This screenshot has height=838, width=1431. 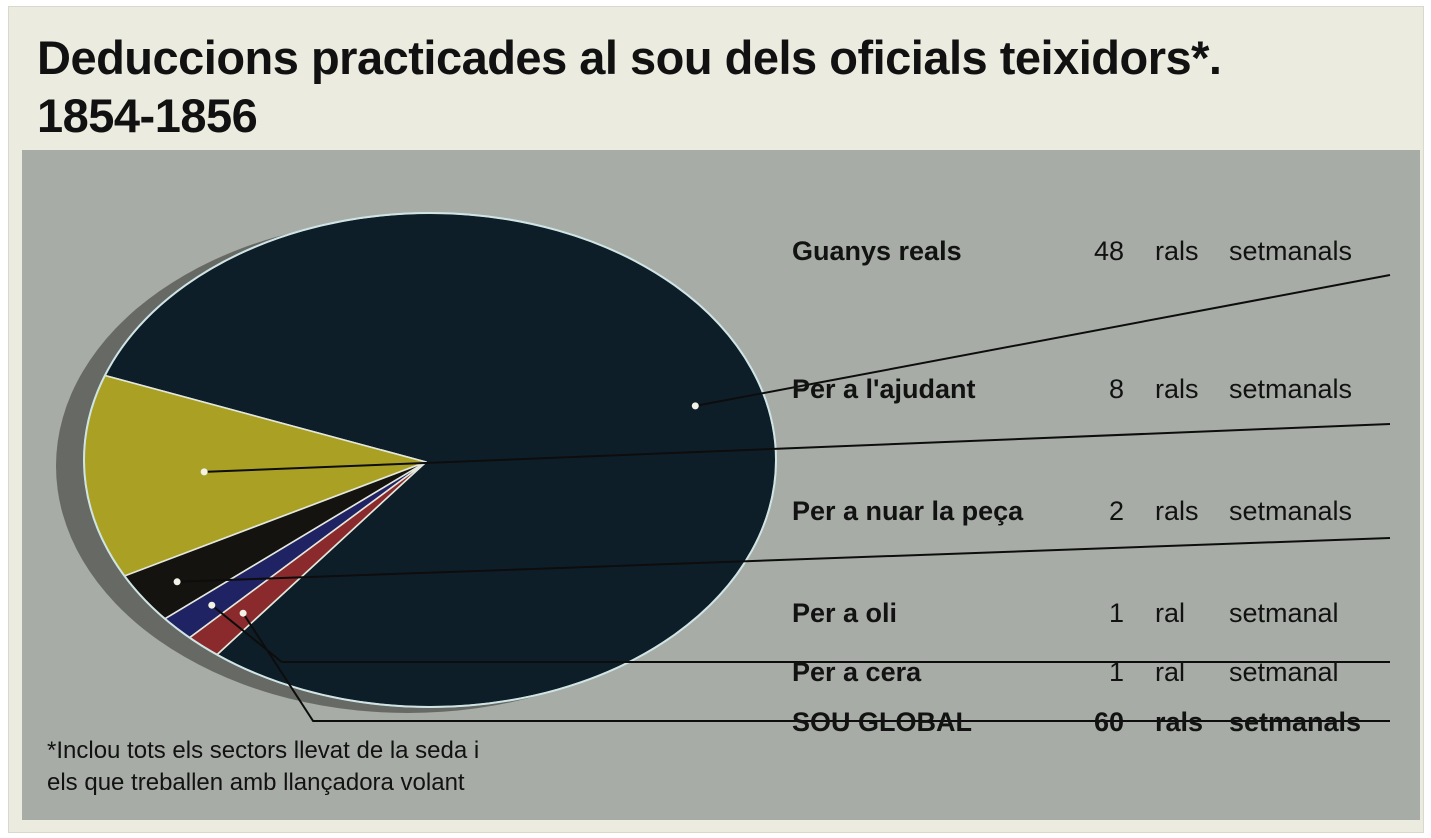 What do you see at coordinates (177, 582) in the screenshot?
I see `leader-dot-per-a-nuar-la-peca` at bounding box center [177, 582].